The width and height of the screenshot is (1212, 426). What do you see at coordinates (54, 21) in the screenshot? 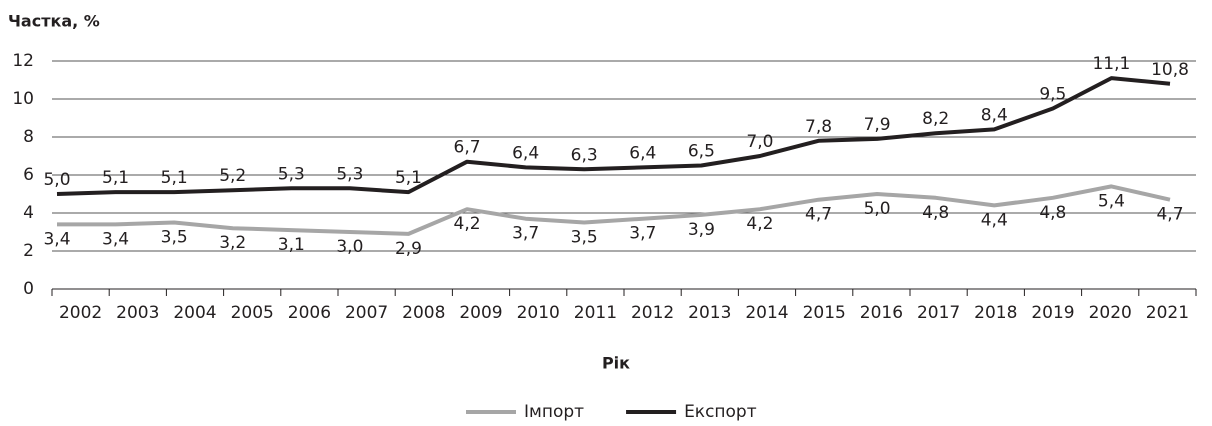
I see `y-axis-label: Частка, %` at bounding box center [54, 21].